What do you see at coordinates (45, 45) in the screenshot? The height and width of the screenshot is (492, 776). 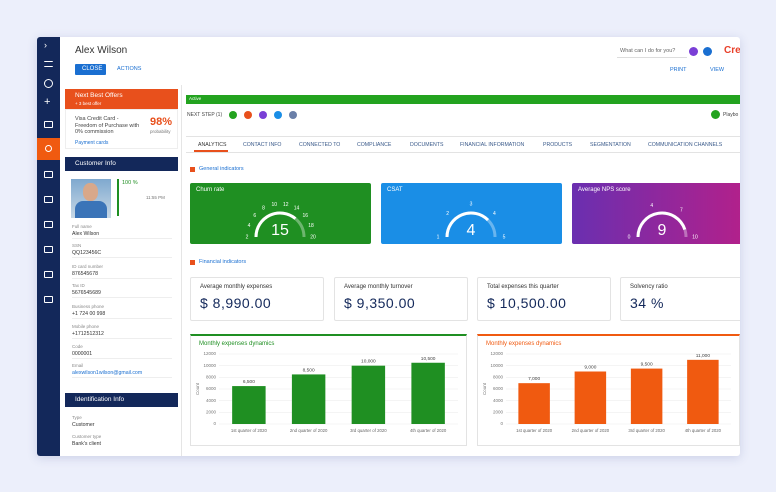 I see `nav-expand: ›` at bounding box center [45, 45].